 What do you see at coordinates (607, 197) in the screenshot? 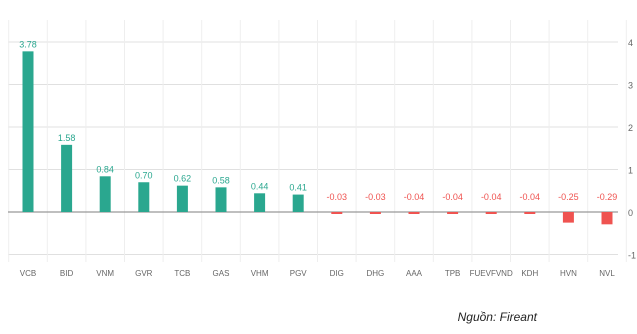
I see `value-label-nvl: -0.29` at bounding box center [607, 197].